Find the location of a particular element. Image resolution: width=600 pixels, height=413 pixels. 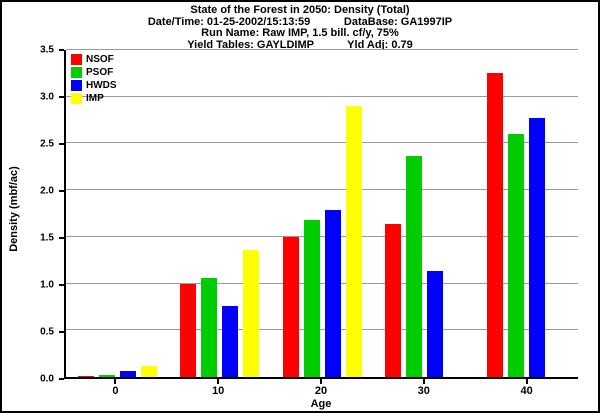

legend: NSOF PSOF HWDS IMP is located at coordinates (94, 79).